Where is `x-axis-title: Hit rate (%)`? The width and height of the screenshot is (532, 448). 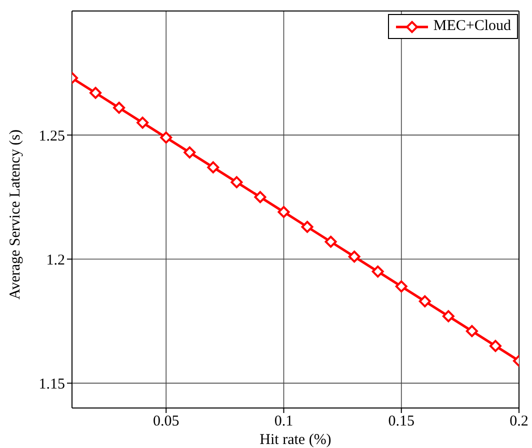 x-axis-title: Hit rate (%) is located at coordinates (296, 440).